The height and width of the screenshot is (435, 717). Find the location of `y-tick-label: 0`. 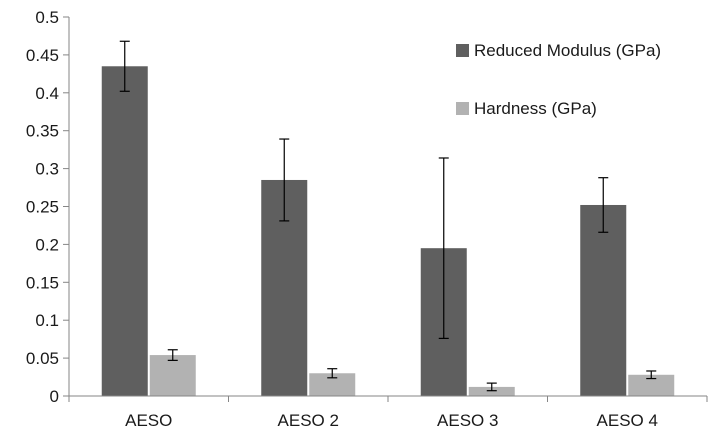

y-tick-label: 0 is located at coordinates (54, 396).